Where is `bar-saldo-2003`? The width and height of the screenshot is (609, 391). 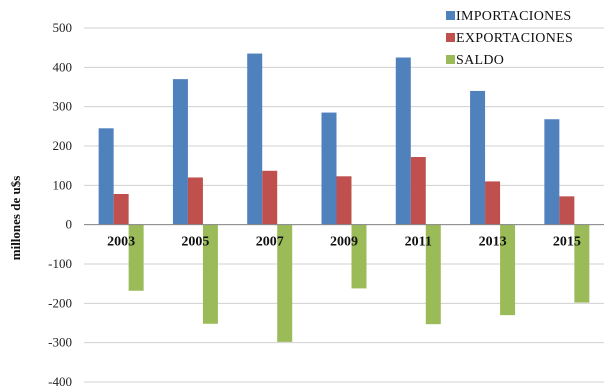 bar-saldo-2003 is located at coordinates (136, 257).